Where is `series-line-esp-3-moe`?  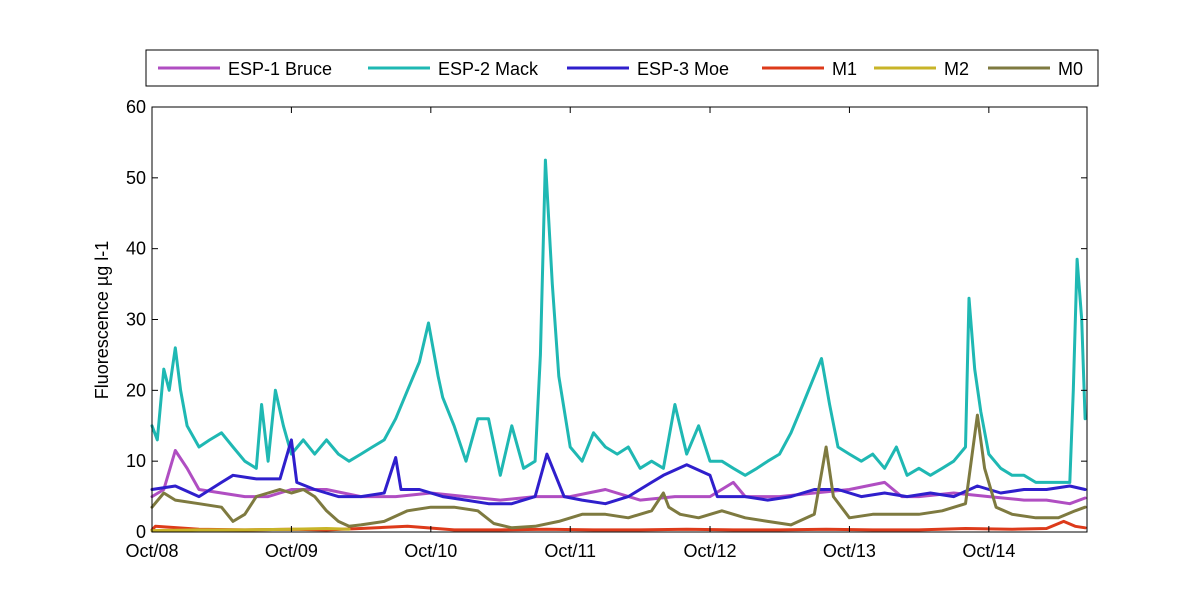 series-line-esp-3-moe is located at coordinates (618, 472).